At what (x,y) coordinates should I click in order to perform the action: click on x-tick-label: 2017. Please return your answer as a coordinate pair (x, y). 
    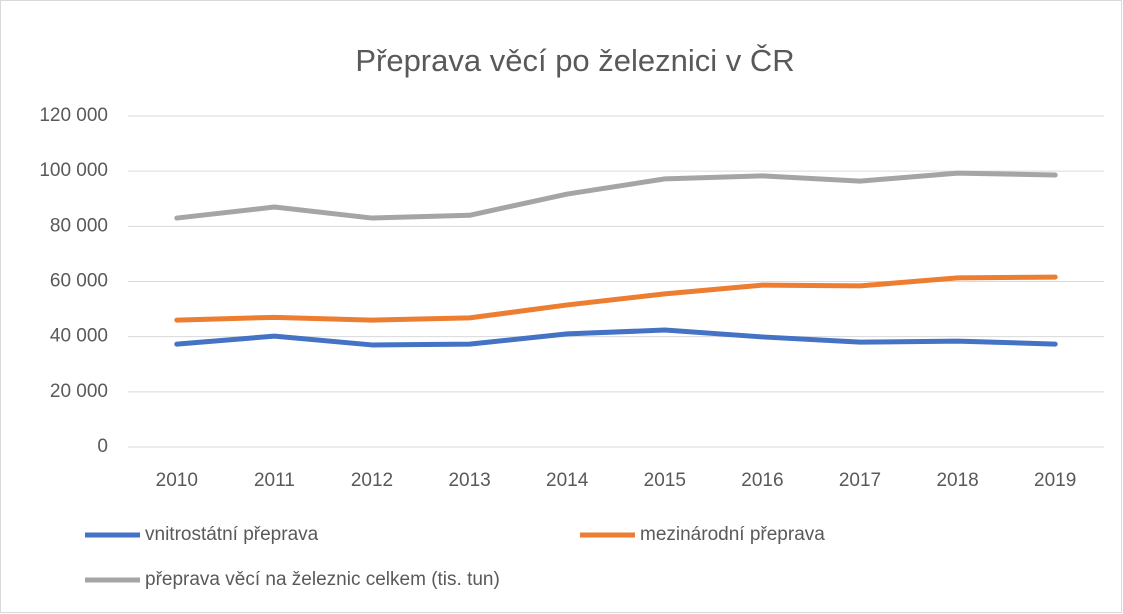
    Looking at the image, I should click on (860, 480).